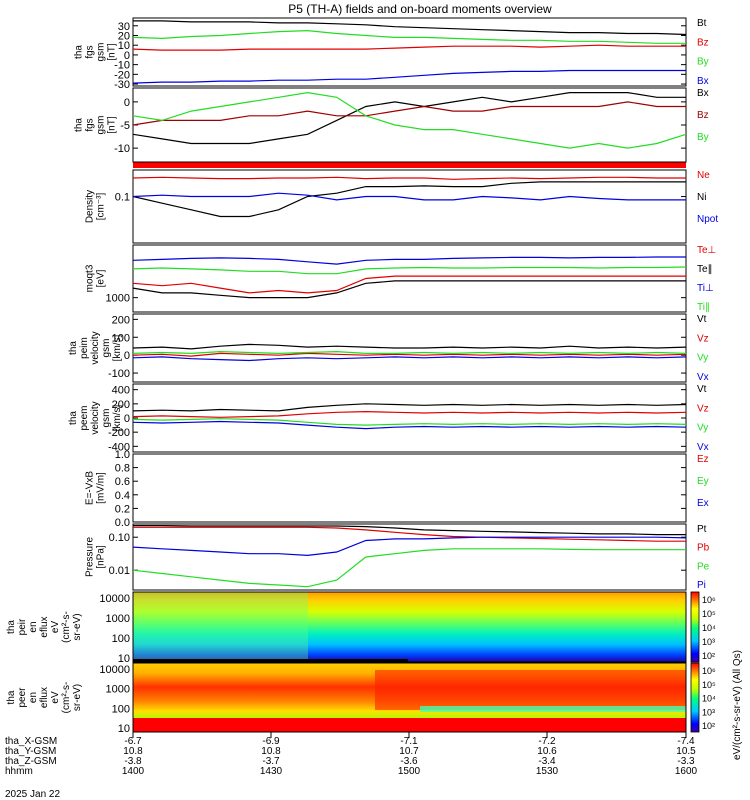 The image size is (750, 800). What do you see at coordinates (703, 137) in the screenshot?
I see `legend-By: By` at bounding box center [703, 137].